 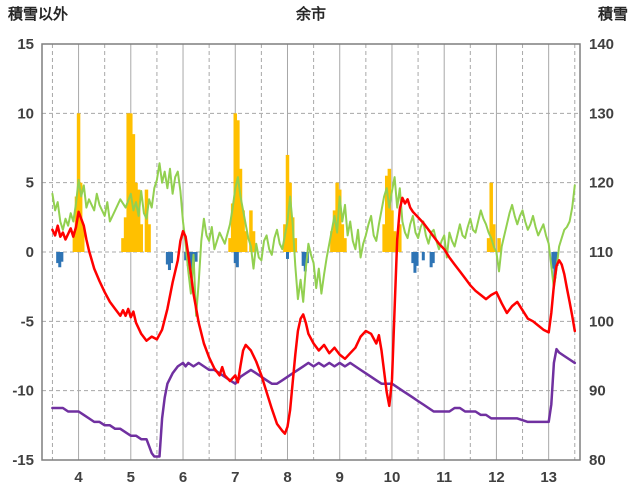 What do you see at coordinates (30, 183) in the screenshot?
I see `left-axis-tick-label: 5` at bounding box center [30, 183].